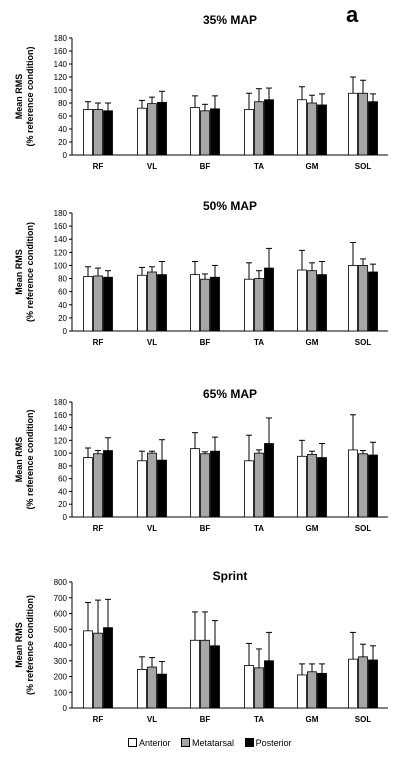  Describe the element at coordinates (230, 206) in the screenshot. I see `chart-title: 50% MAP` at that location.